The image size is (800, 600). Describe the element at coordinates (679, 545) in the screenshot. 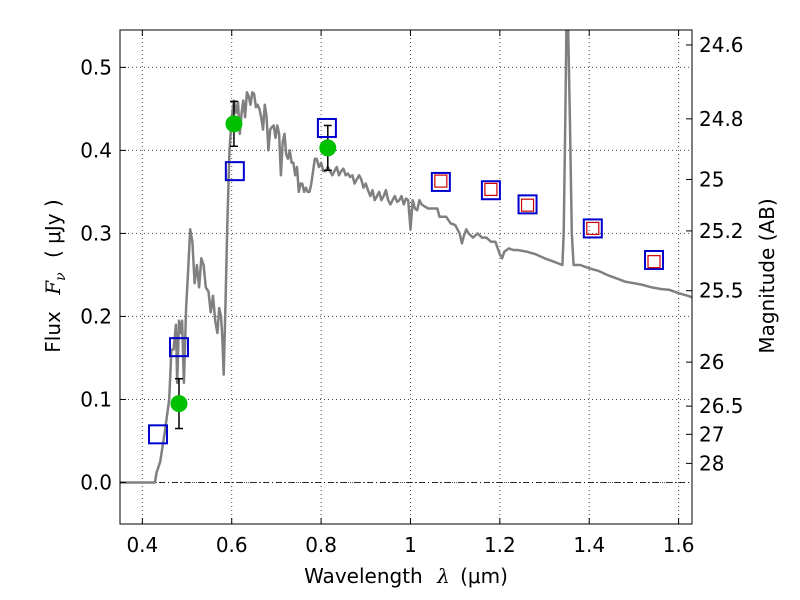

I see `x-tick-label: 1.6` at that location.